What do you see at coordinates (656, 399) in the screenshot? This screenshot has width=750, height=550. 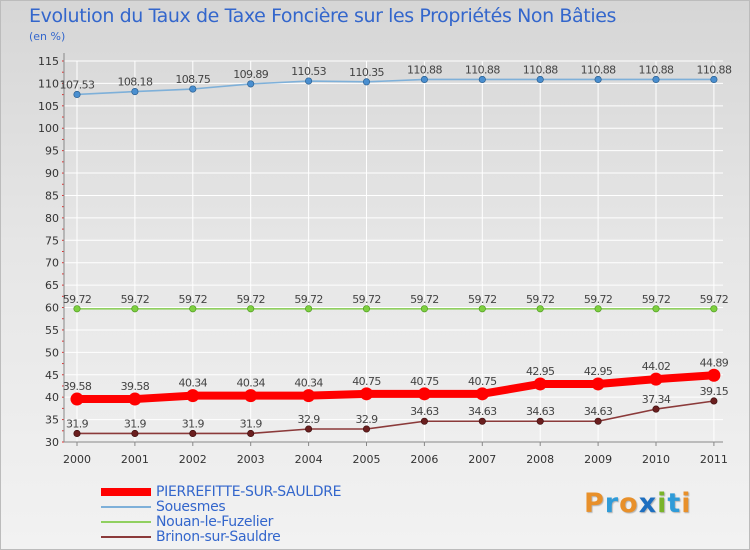 I see `data-label: 37.34` at bounding box center [656, 399].